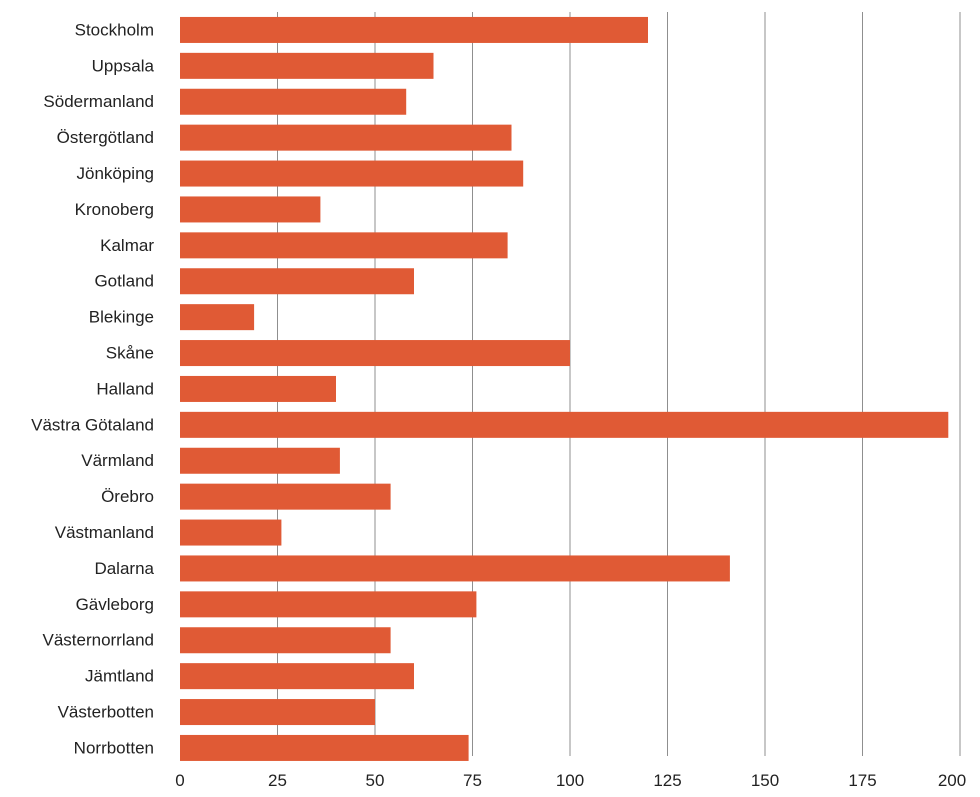  I want to click on x-tick-label-75: 75, so click(472, 780).